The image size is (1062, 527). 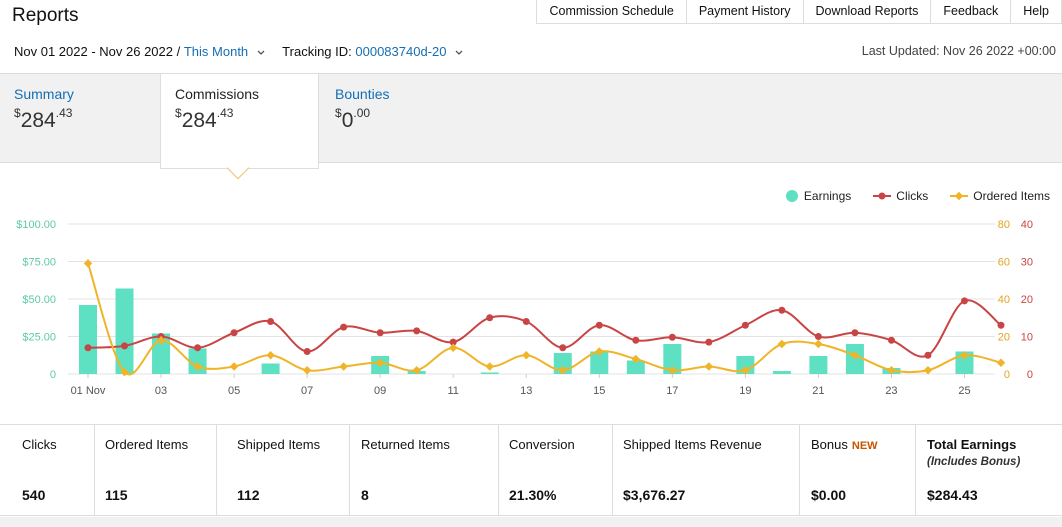 What do you see at coordinates (672, 391) in the screenshot?
I see `x-tick-label: 17` at bounding box center [672, 391].